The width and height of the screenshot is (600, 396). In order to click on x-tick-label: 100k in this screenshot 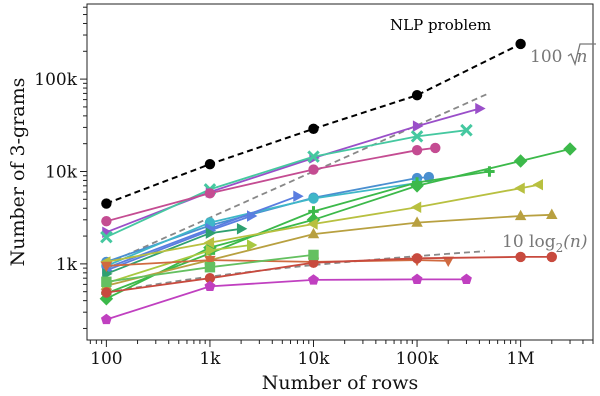, I will do `click(417, 359)`.